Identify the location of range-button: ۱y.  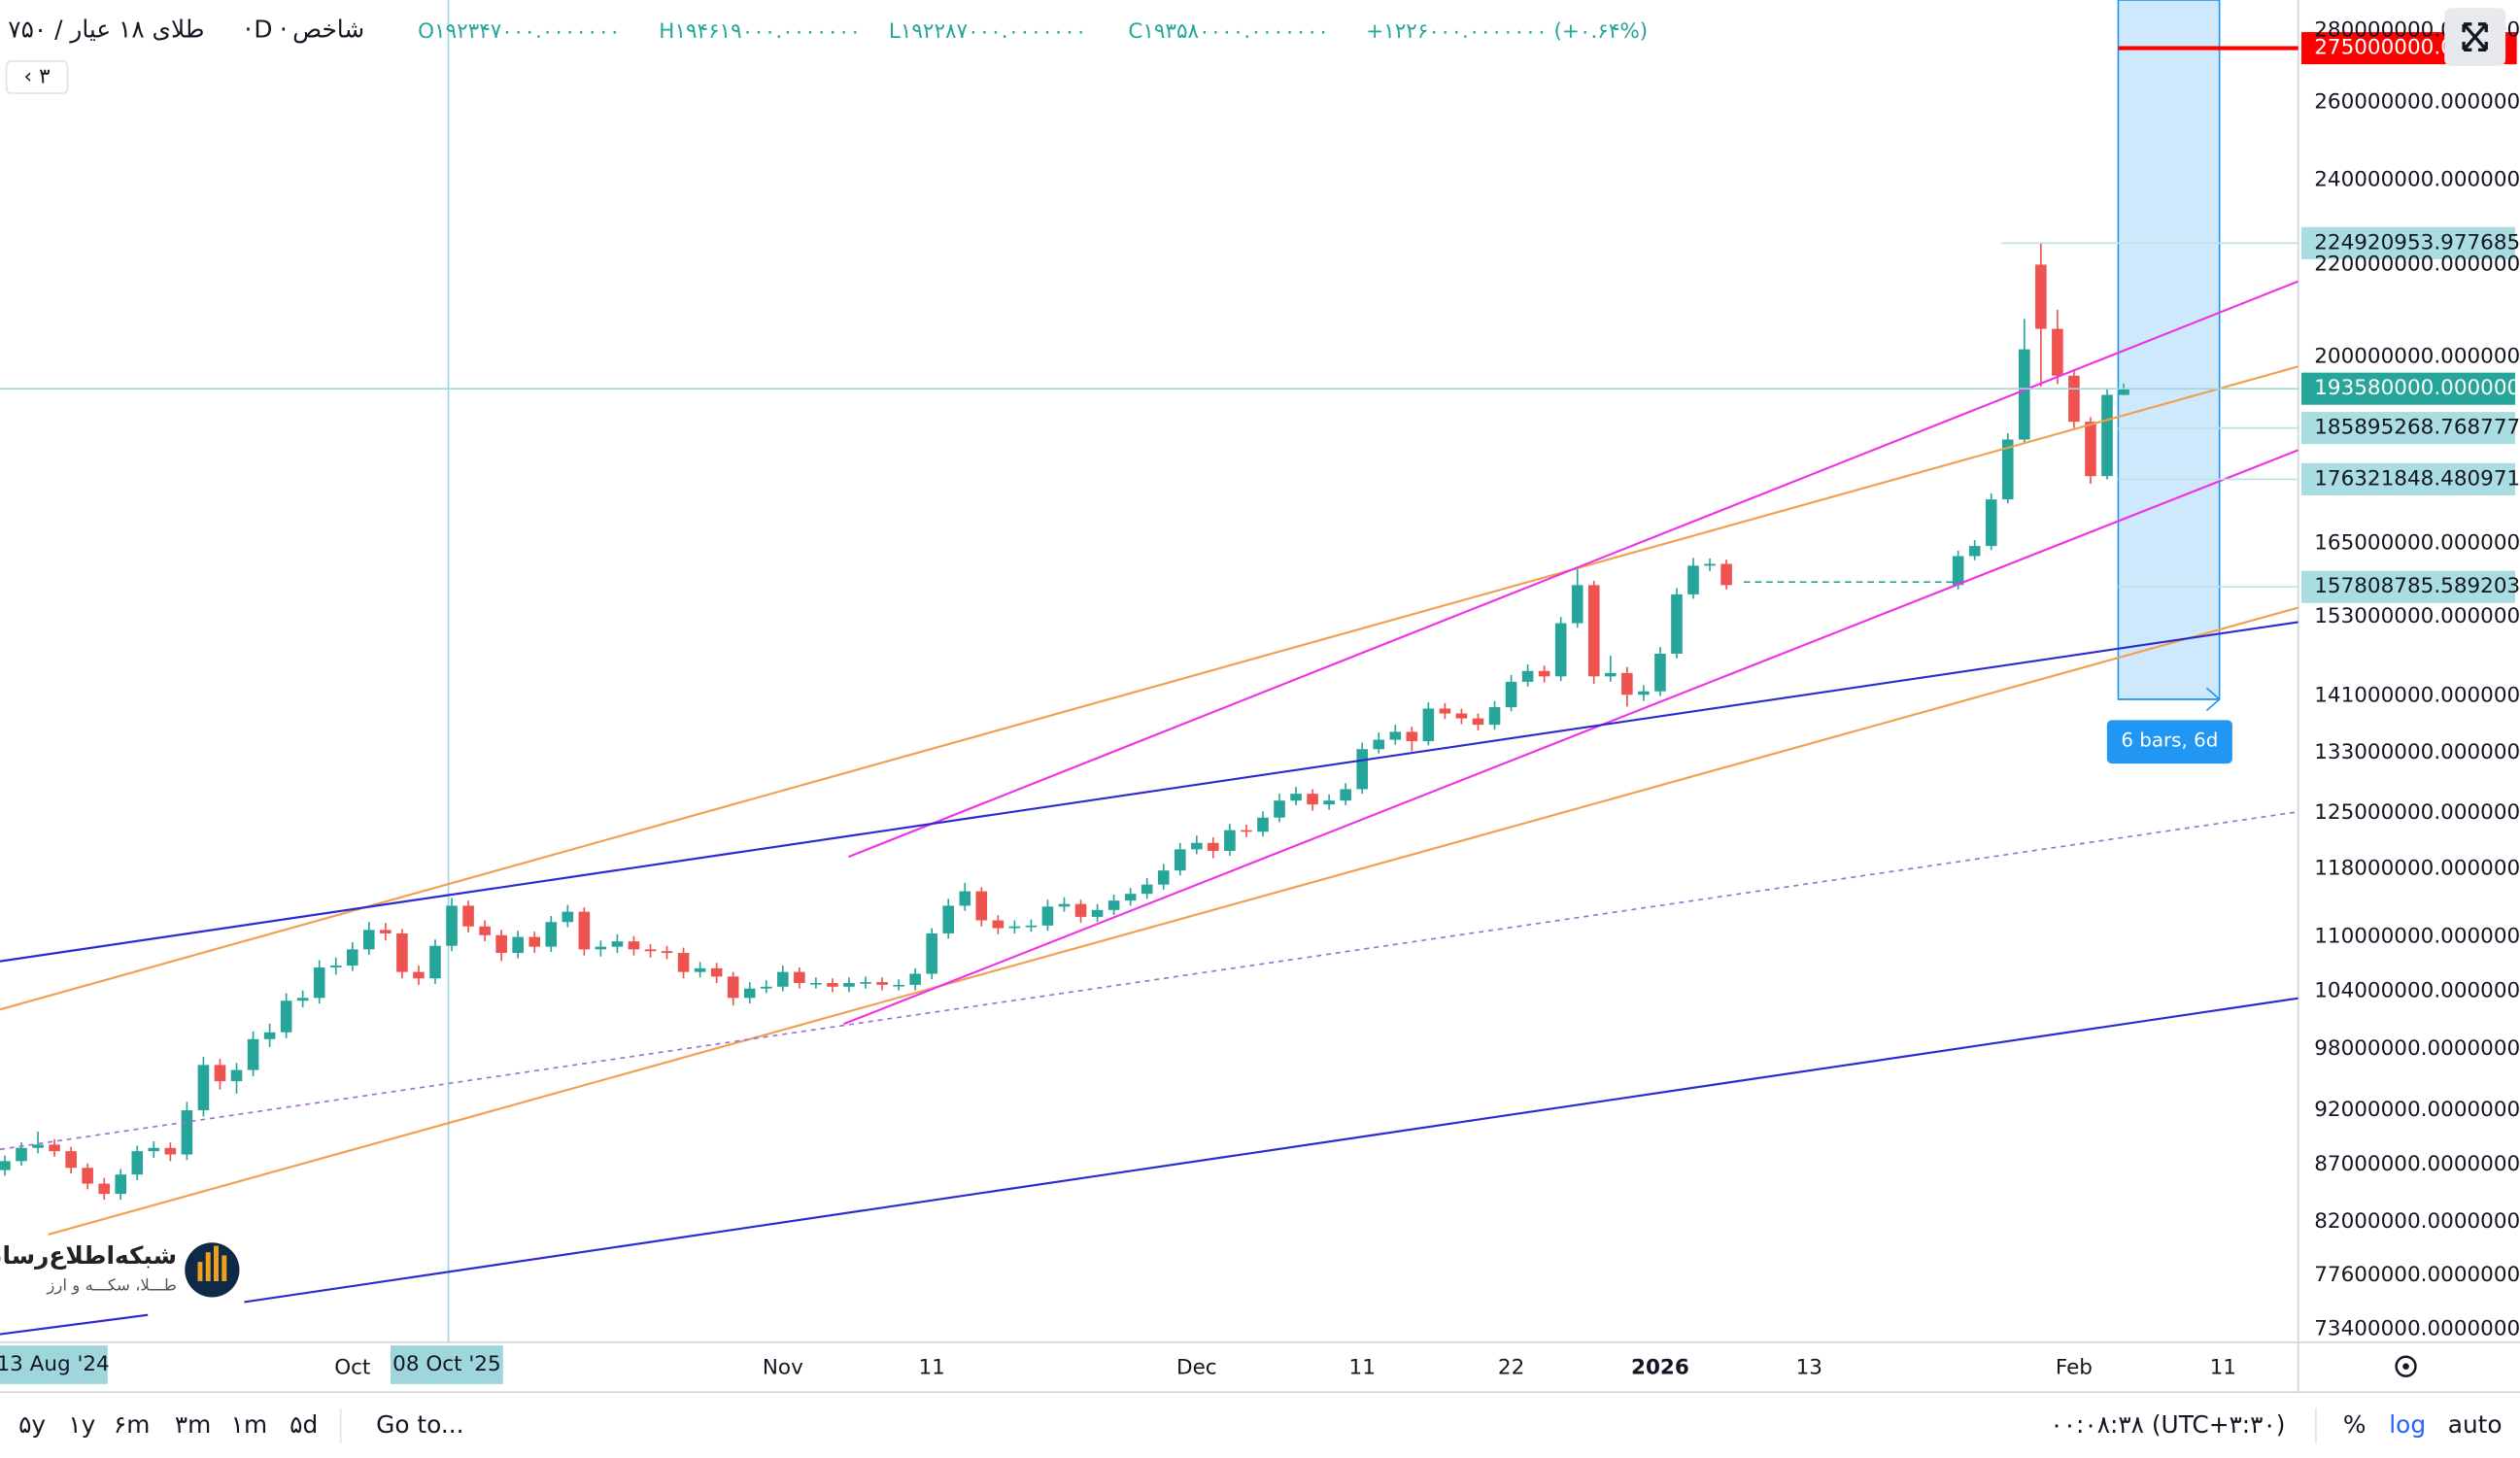
(81, 1424).